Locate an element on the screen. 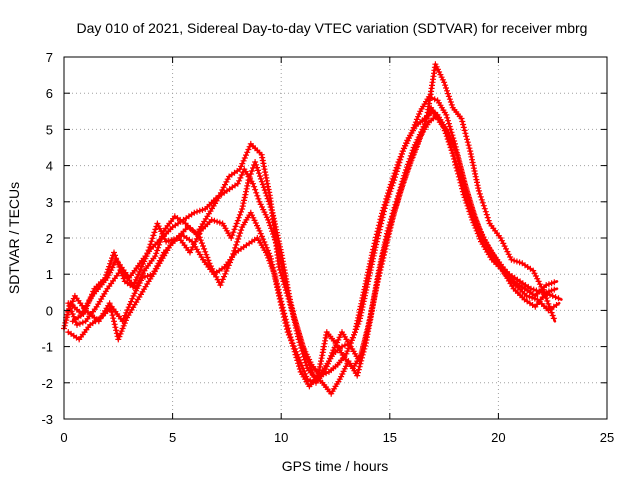 Image resolution: width=640 pixels, height=480 pixels. y-tick-label: 5 is located at coordinates (49, 129).